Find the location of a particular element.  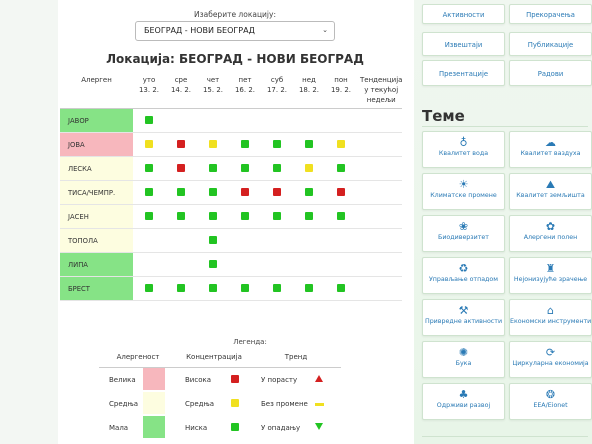

allergen-header: Алерген is located at coordinates (96, 90).